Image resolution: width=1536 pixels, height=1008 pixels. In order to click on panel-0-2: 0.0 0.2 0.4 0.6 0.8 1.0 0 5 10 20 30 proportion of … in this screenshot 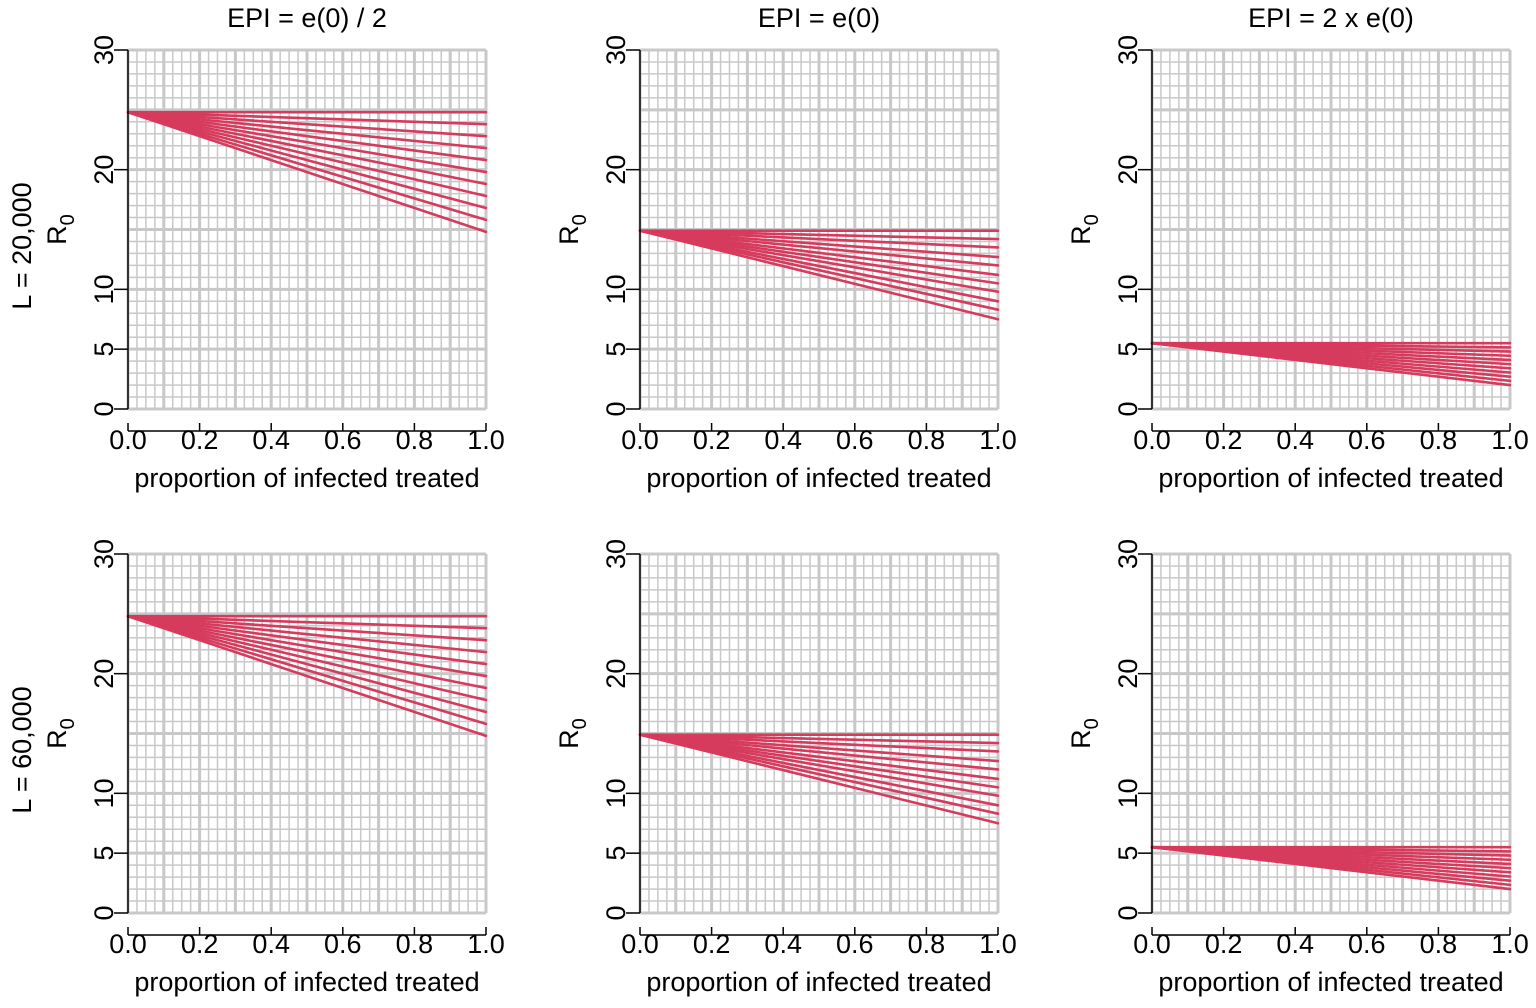, I will do `click(1297, 248)`.